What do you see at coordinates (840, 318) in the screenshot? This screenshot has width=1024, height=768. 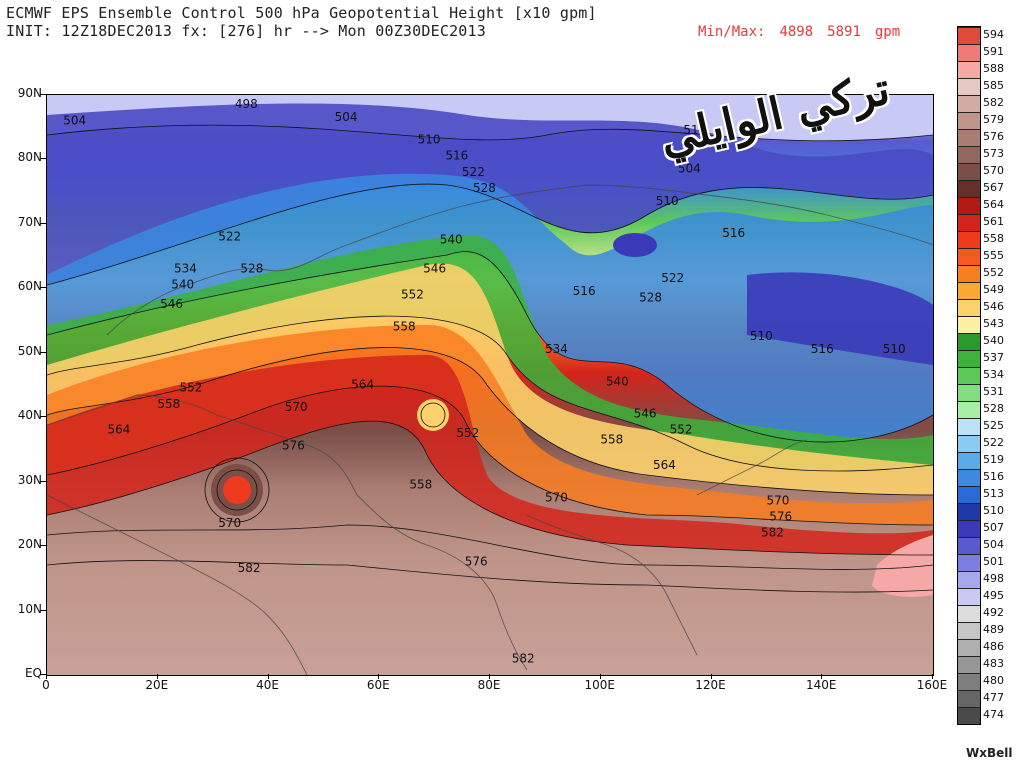 I see `low-center-east` at bounding box center [840, 318].